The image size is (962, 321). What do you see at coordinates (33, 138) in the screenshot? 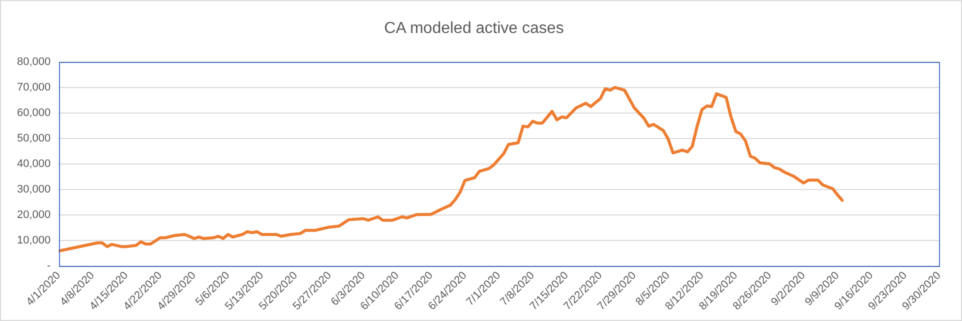
I see `y-tick-label: 50,000` at bounding box center [33, 138].